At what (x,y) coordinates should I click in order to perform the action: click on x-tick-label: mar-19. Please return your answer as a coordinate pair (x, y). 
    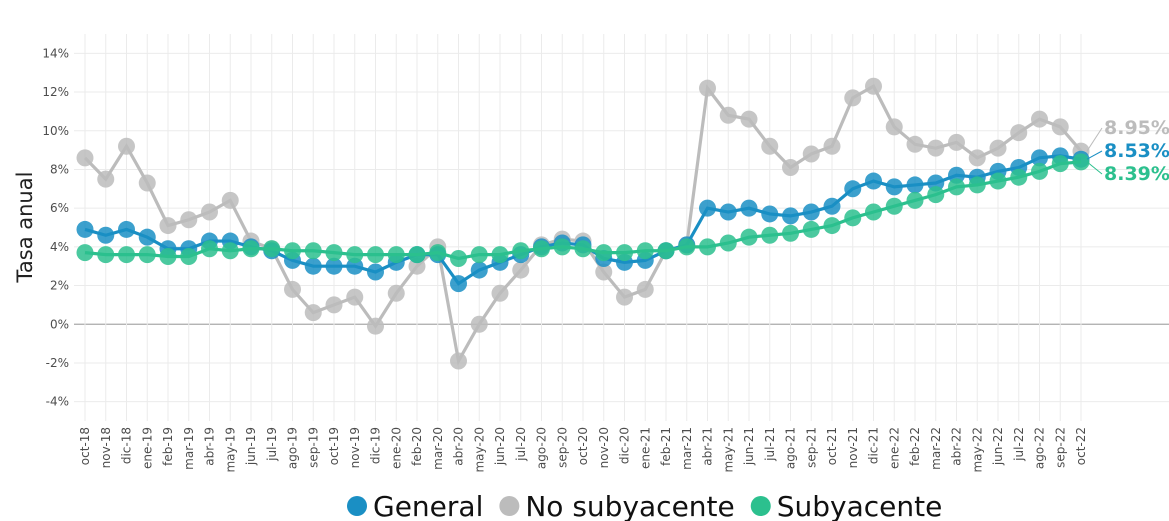
    Looking at the image, I should click on (189, 448).